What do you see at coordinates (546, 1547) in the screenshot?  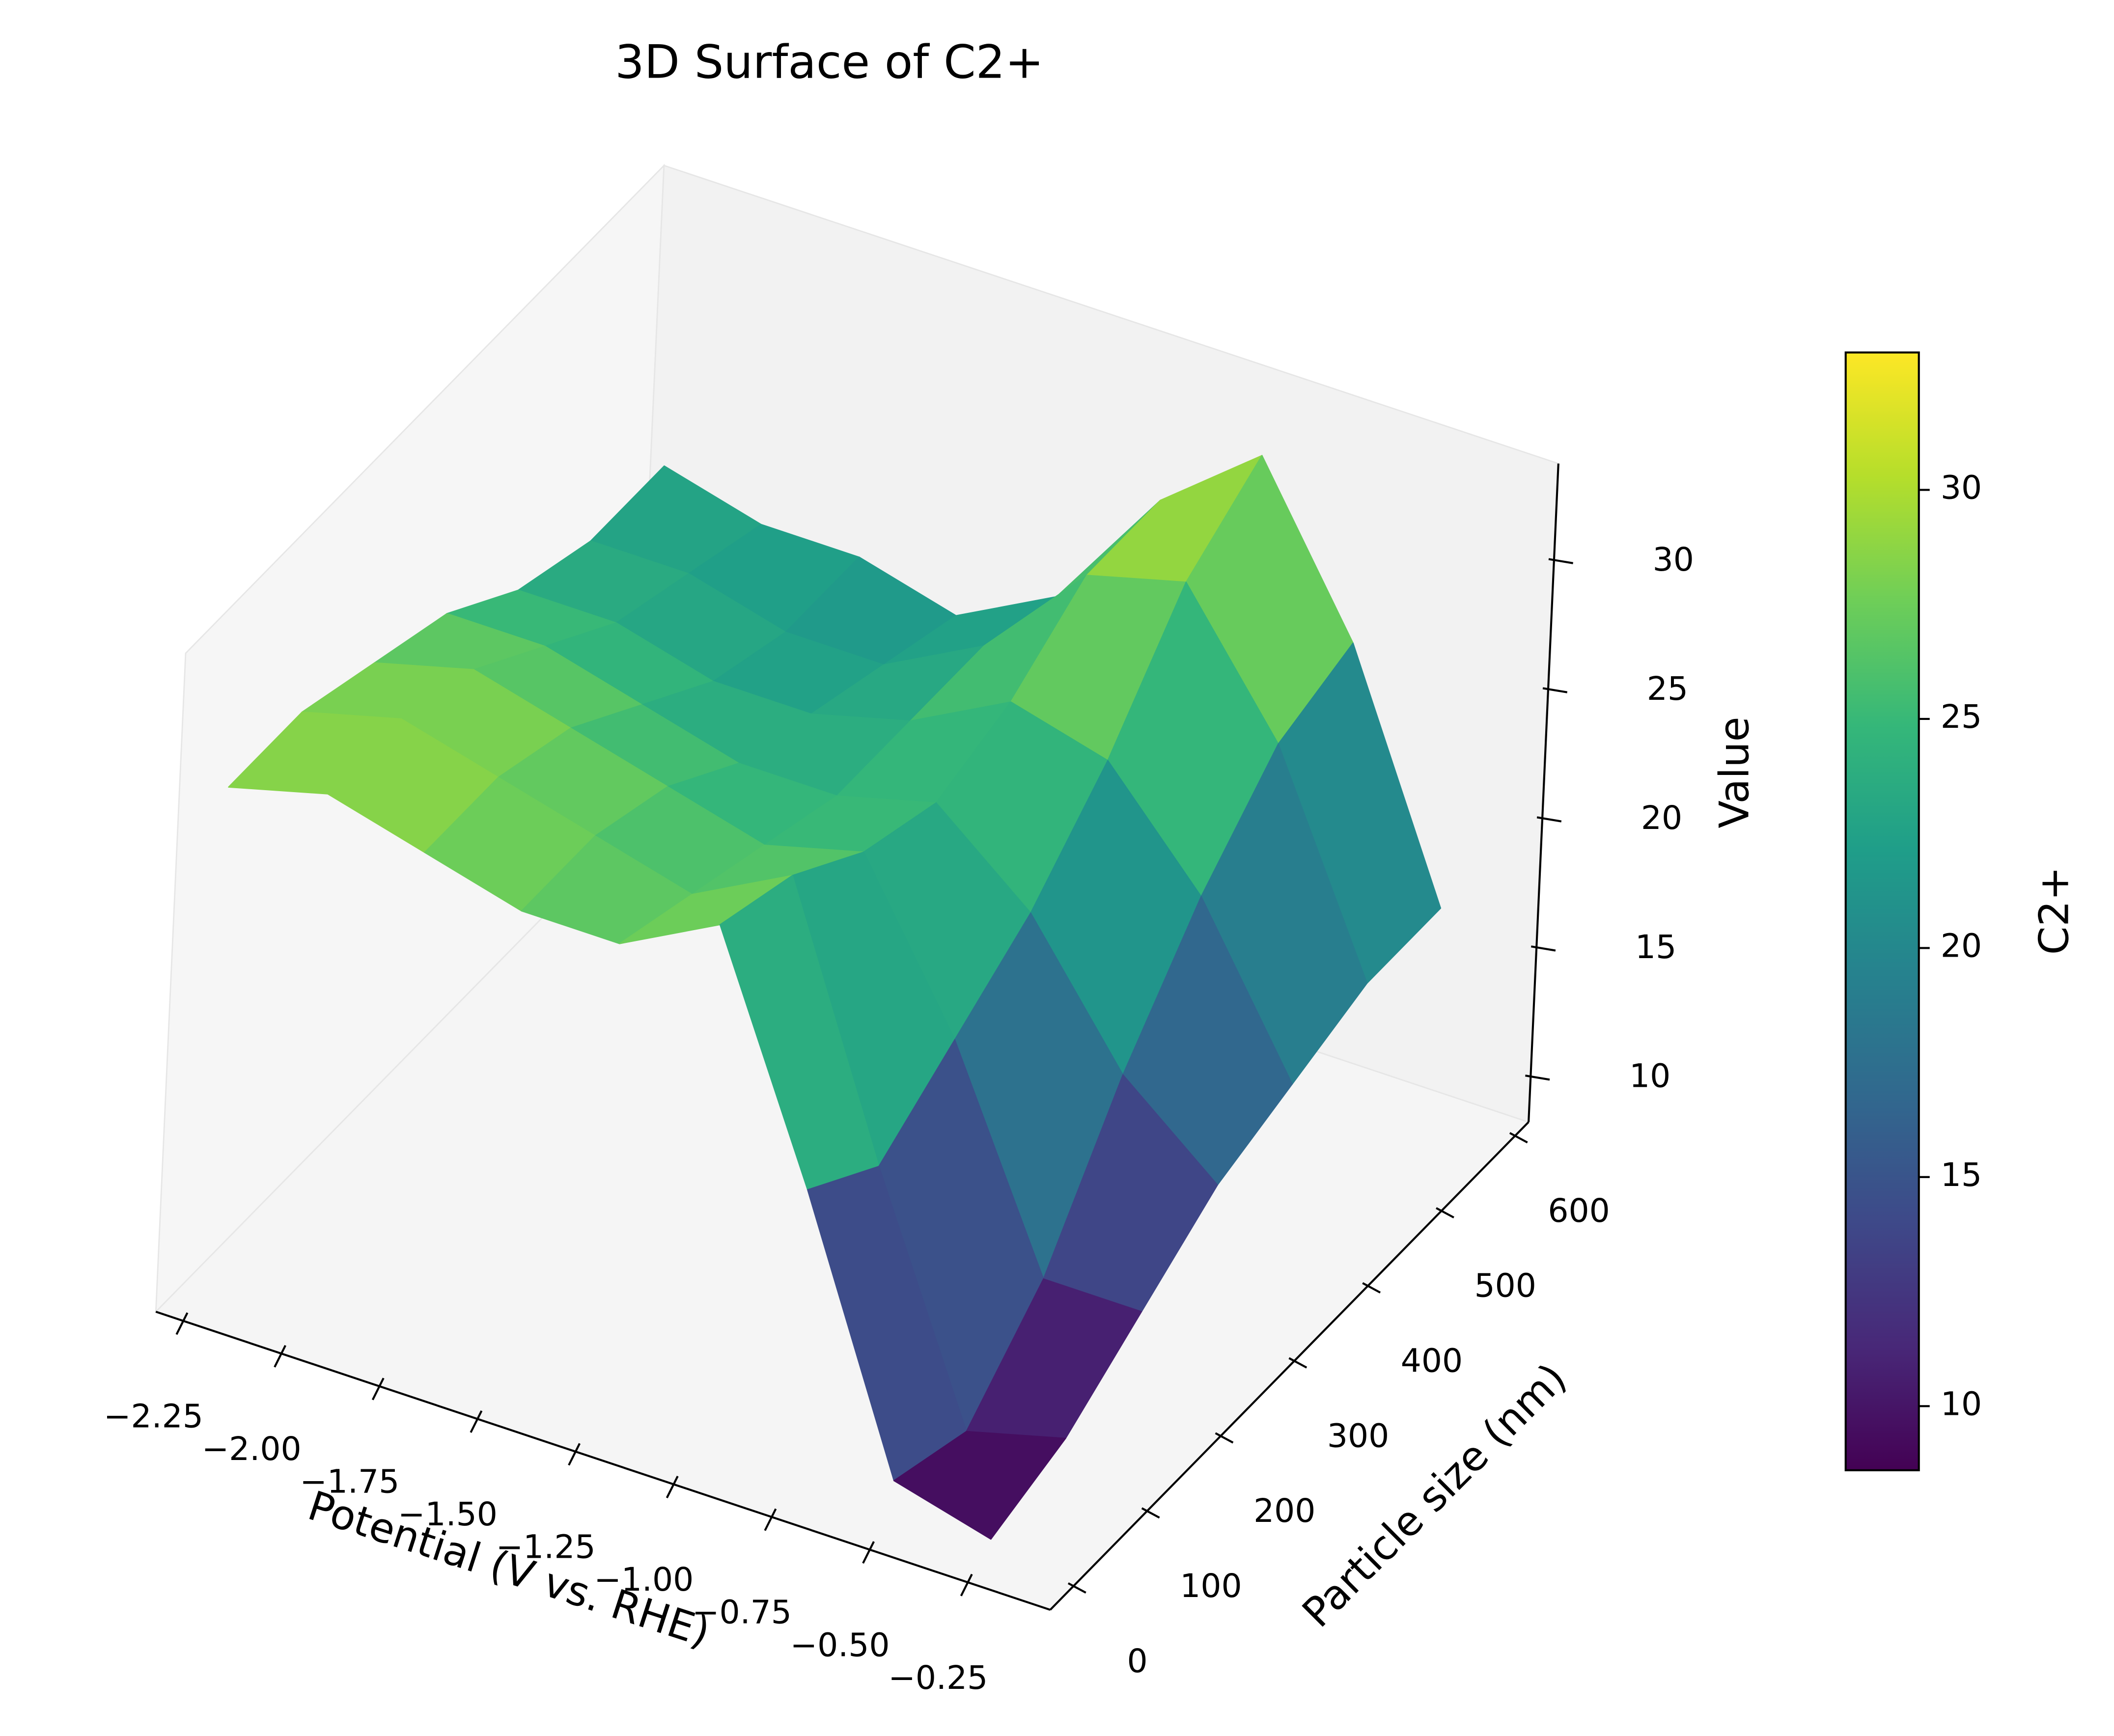 I see `x-tick-label: −1.25` at bounding box center [546, 1547].